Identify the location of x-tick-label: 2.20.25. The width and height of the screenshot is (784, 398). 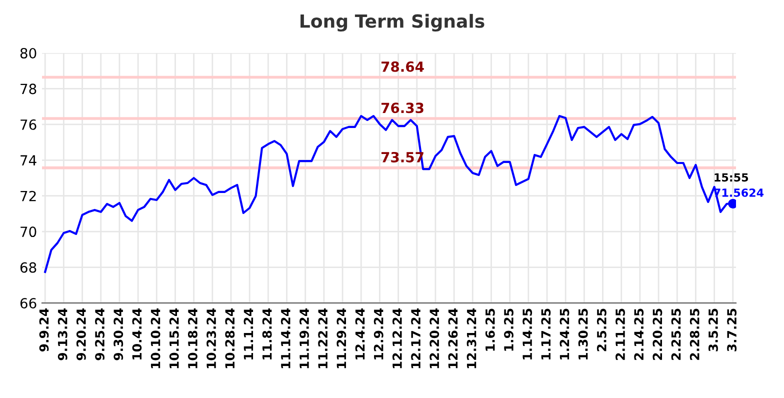
(657, 334).